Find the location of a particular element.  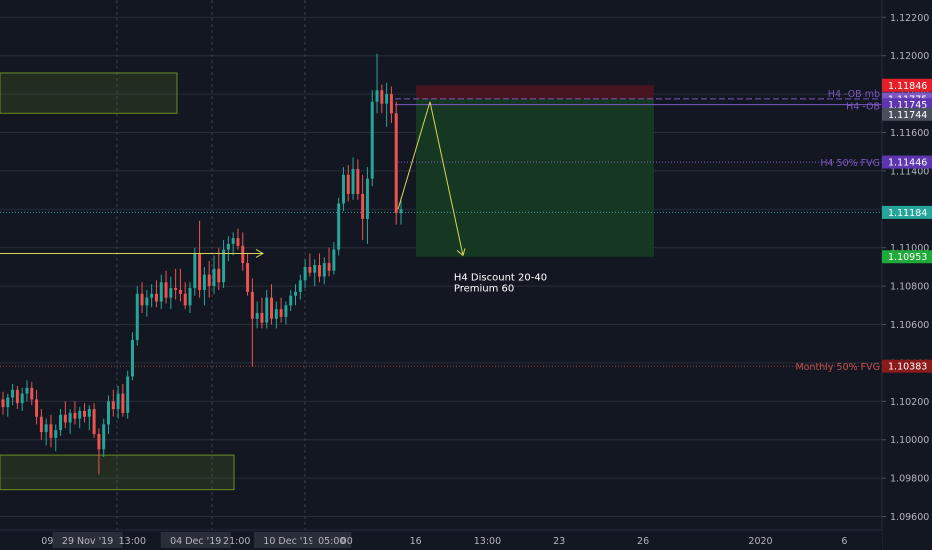

time-tick-label: 10 Dec '19 is located at coordinates (288, 541).